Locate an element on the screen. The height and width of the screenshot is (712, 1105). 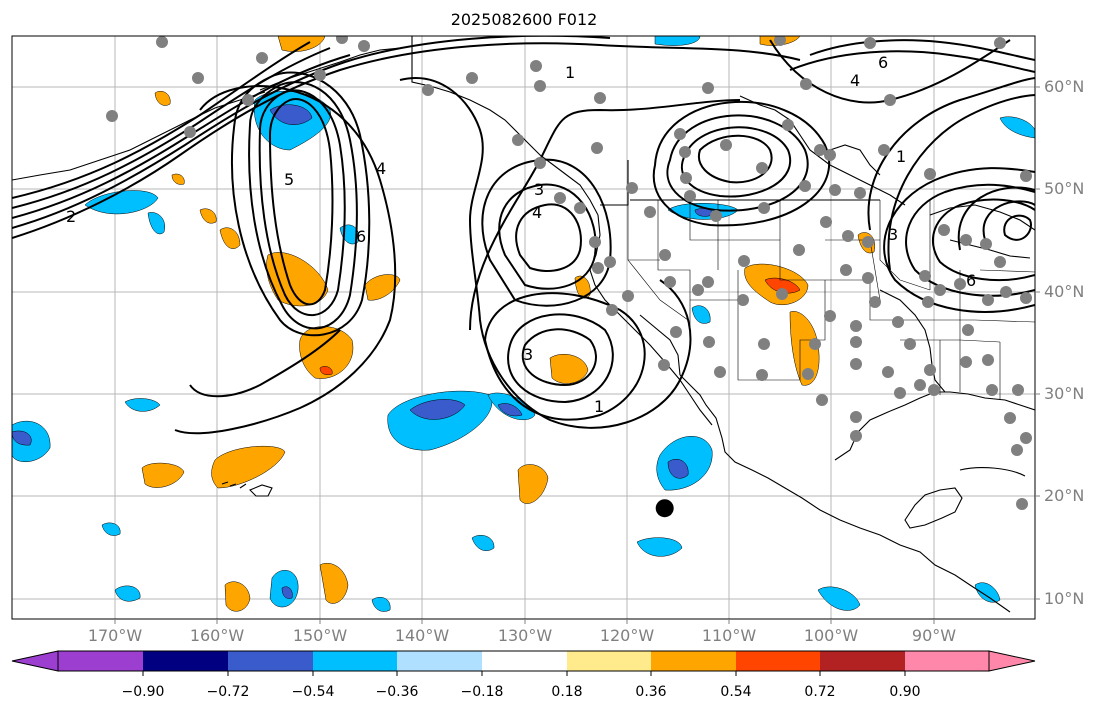
lat-label: 10°N is located at coordinates (1064, 598).